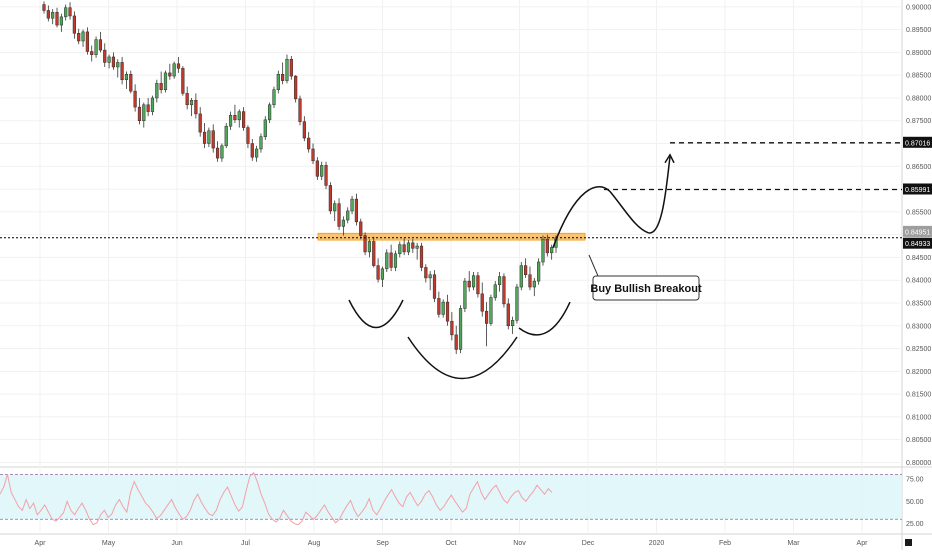 This screenshot has height=555, width=932. I want to click on y-tick-label: 0.89000, so click(918, 53).